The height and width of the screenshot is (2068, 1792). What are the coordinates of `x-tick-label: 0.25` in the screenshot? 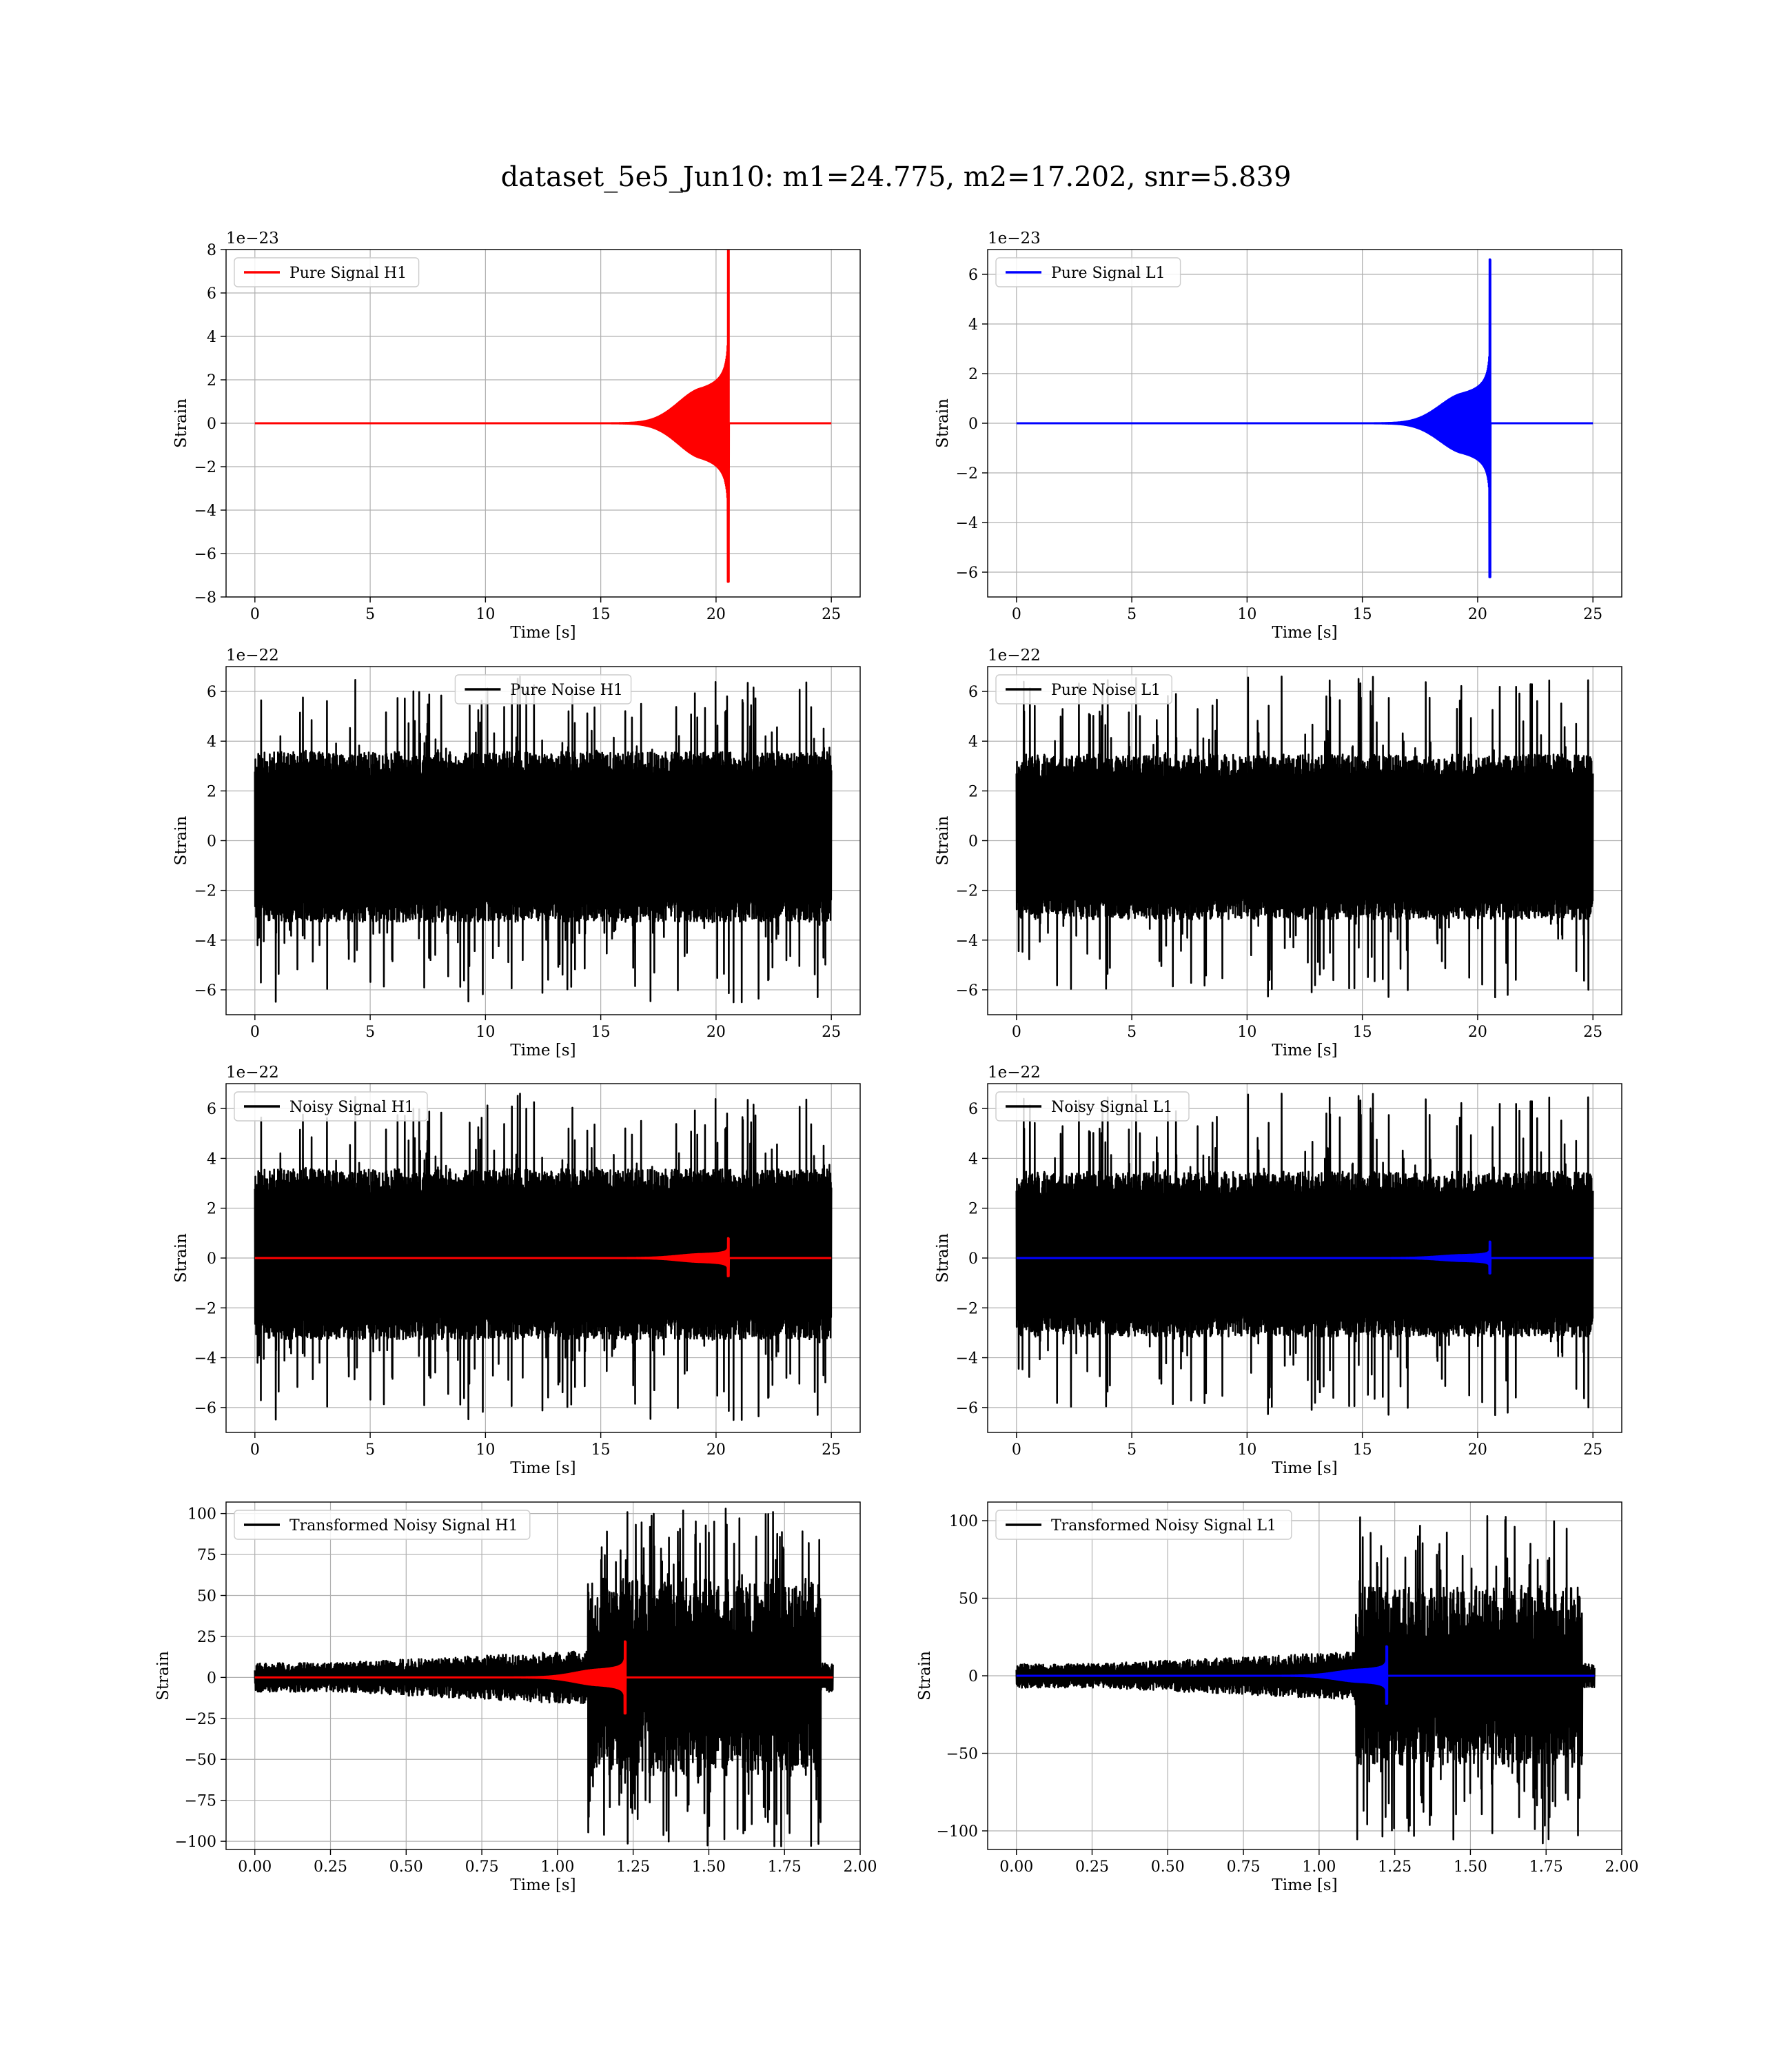 It's located at (1092, 1867).